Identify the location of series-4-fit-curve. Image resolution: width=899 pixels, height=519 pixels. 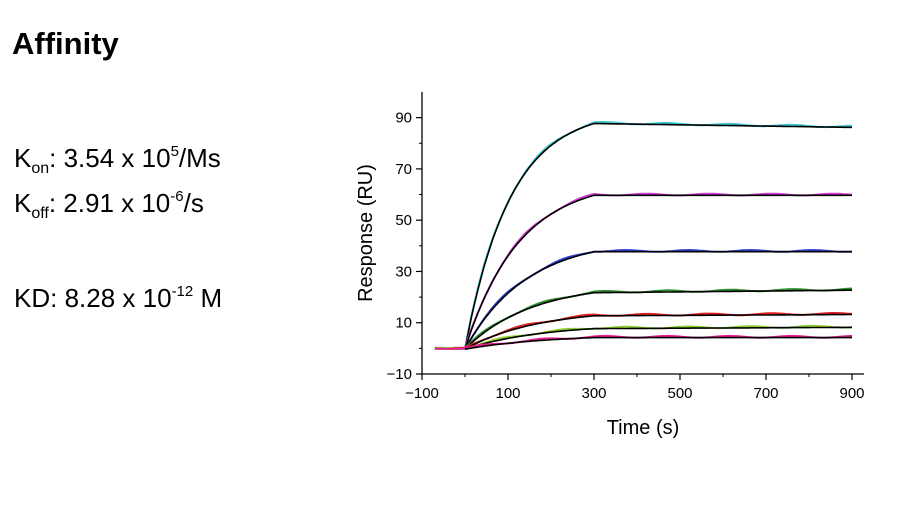
(658, 319).